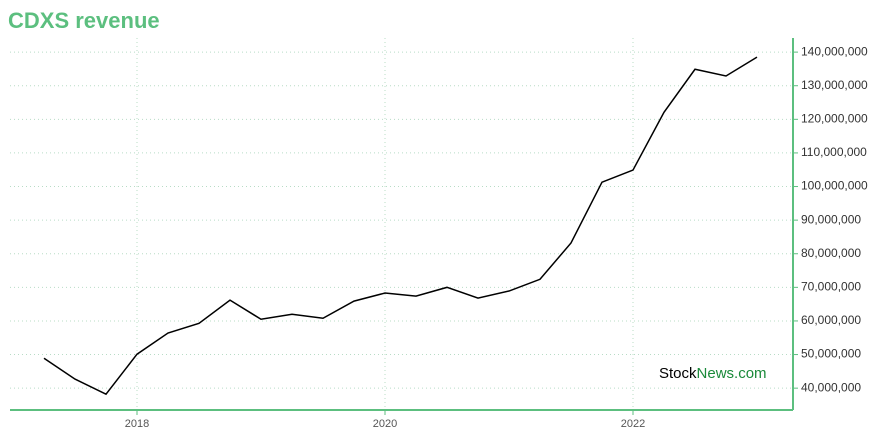  Describe the element at coordinates (831, 253) in the screenshot. I see `y-tick-label: 80,000,000` at that location.